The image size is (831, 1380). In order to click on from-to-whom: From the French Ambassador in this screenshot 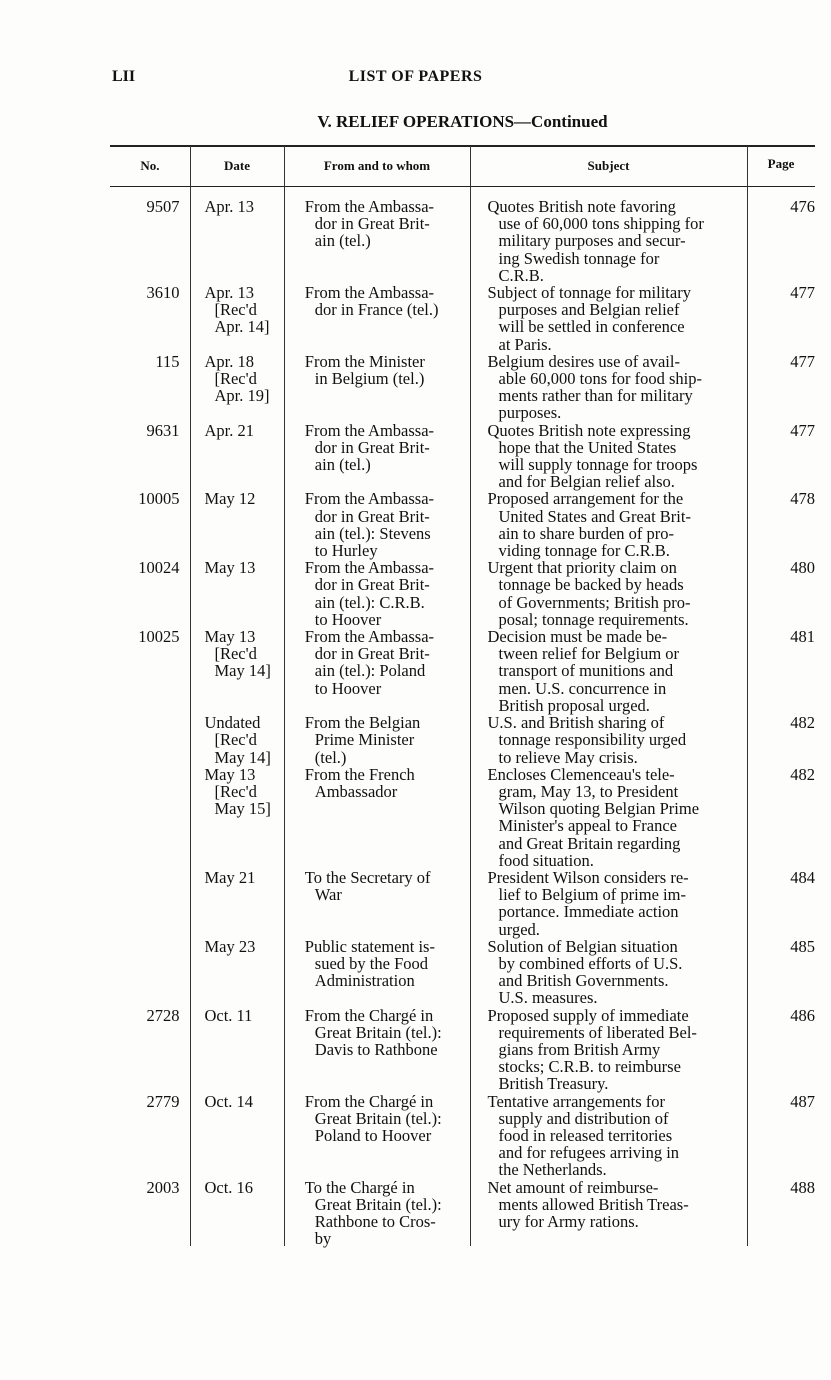, I will do `click(359, 782)`.